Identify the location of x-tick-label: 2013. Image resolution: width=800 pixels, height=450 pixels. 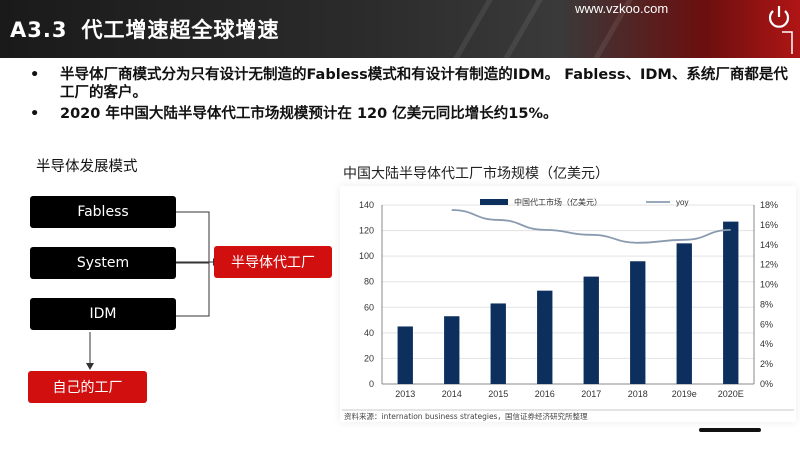
(405, 394).